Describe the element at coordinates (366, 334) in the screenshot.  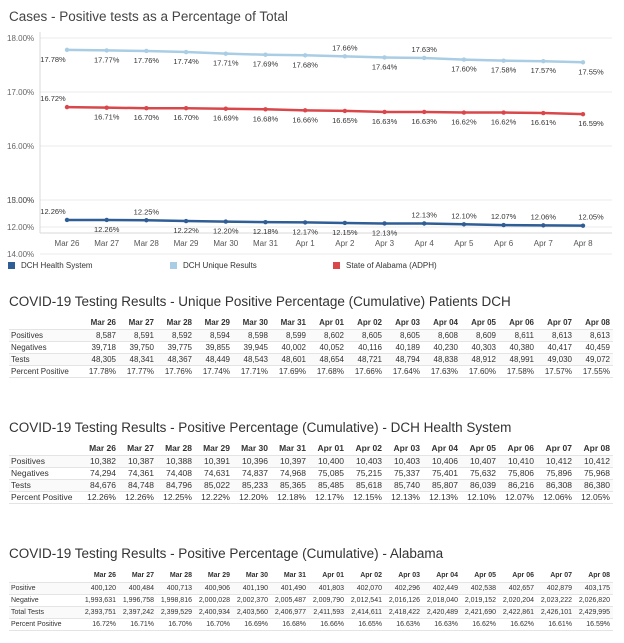
I see `table-cell: 8,605` at that location.